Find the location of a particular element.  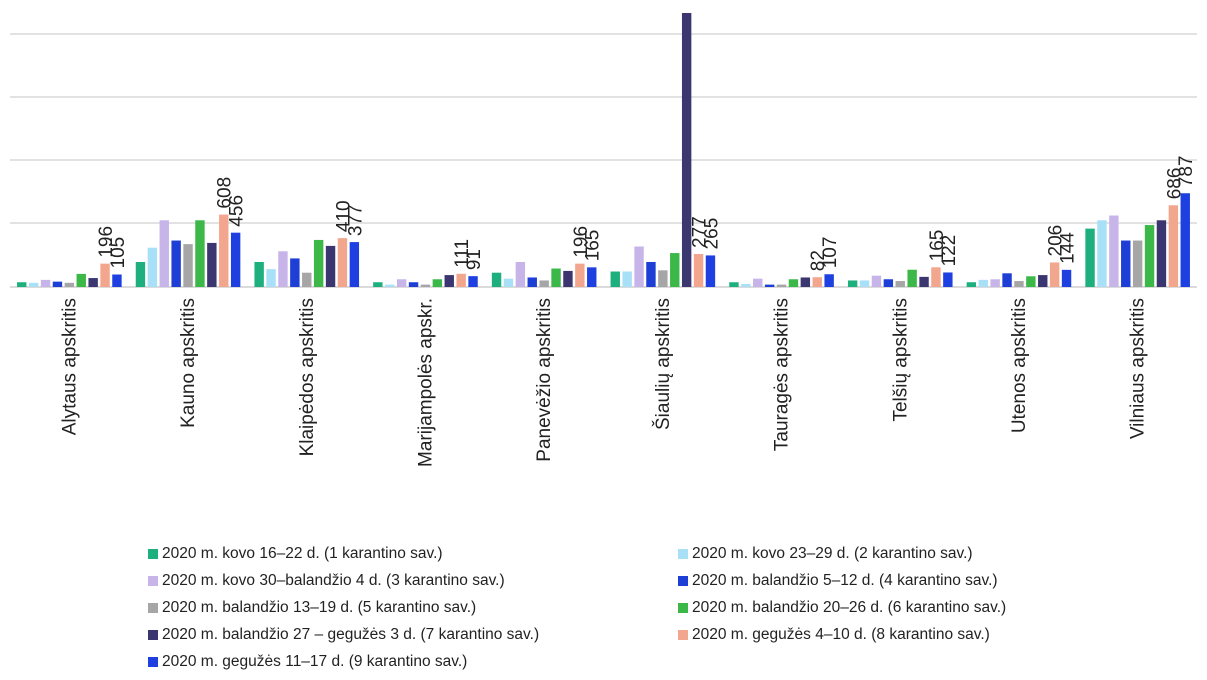

data-label: 265 is located at coordinates (711, 234).